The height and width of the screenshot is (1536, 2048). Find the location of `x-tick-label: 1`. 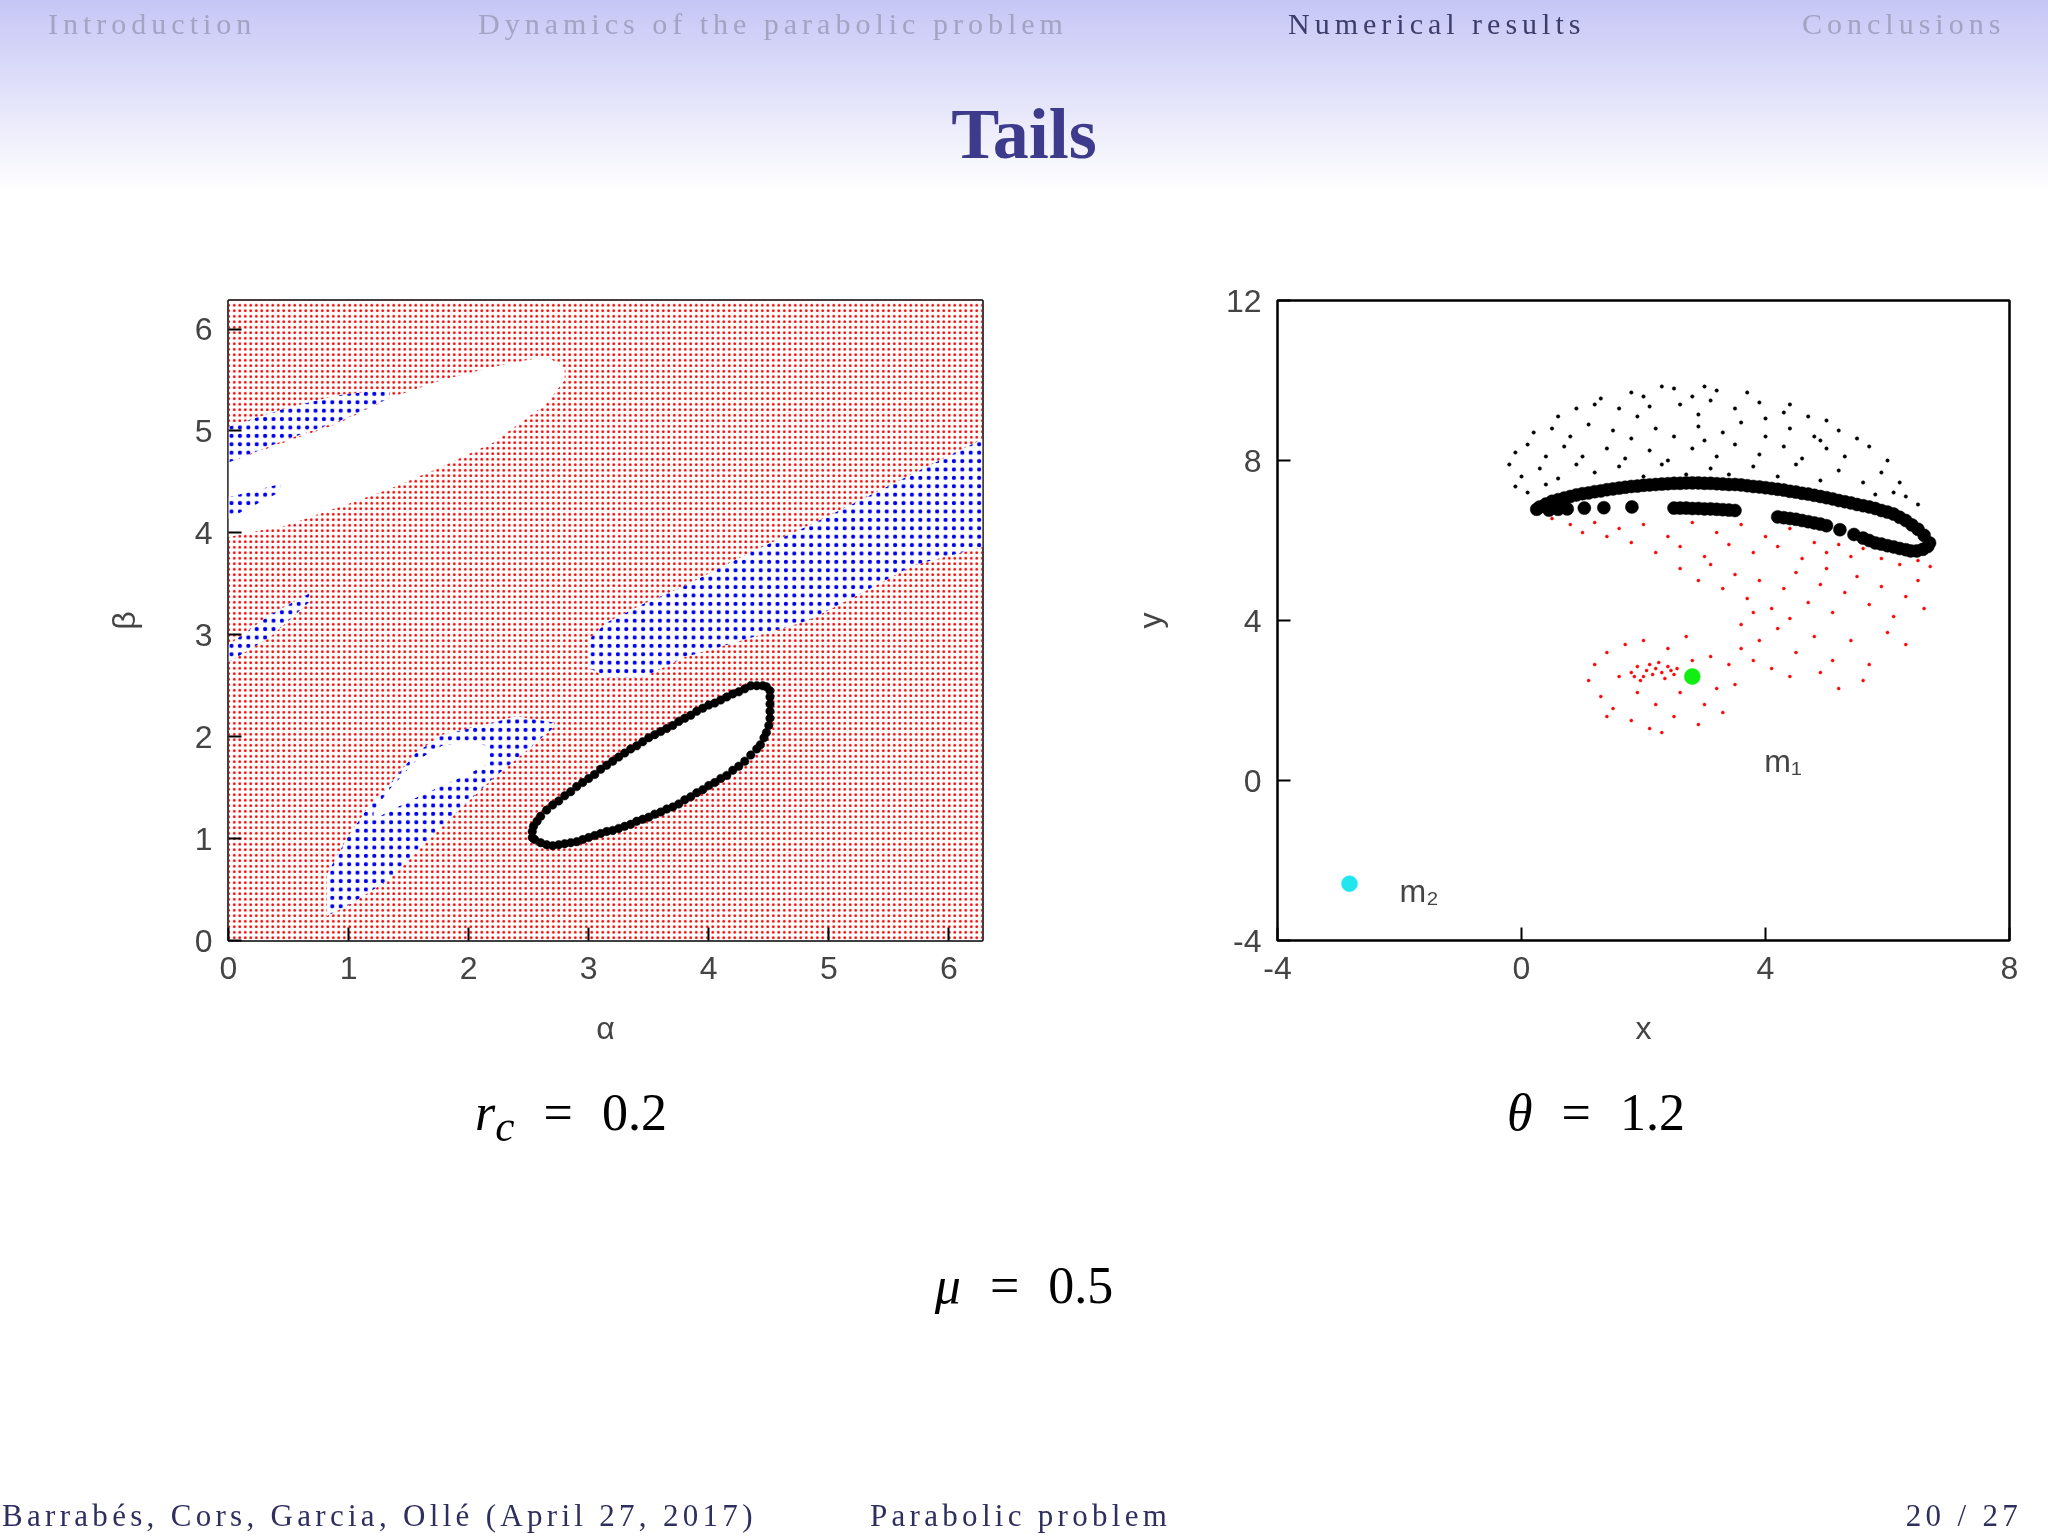

x-tick-label: 1 is located at coordinates (348, 967).